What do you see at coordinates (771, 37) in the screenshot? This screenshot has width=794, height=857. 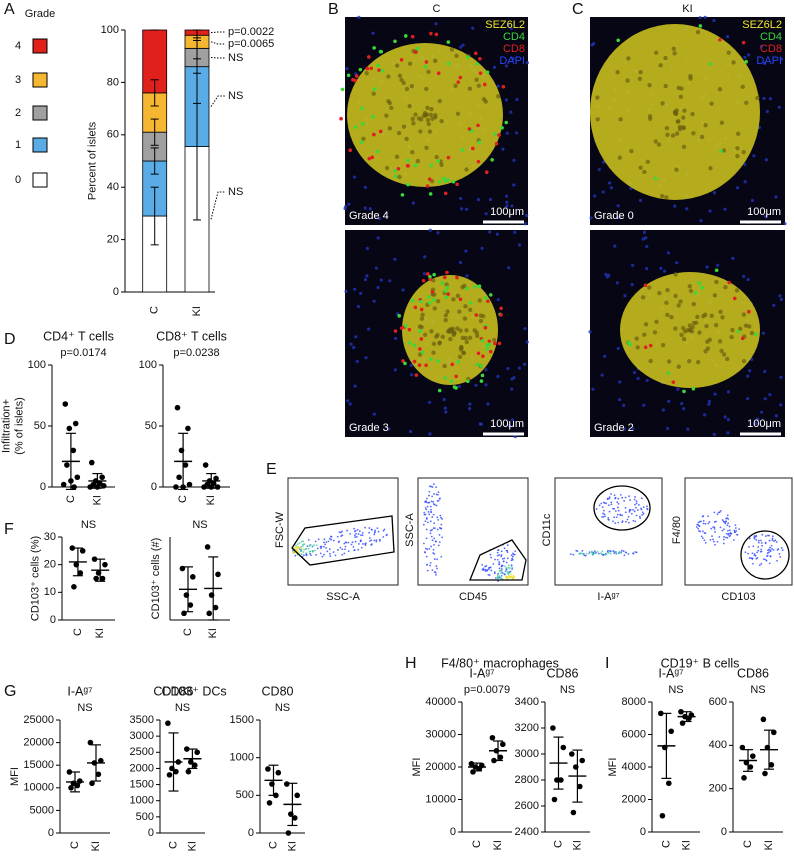 I see `channel-label: CD4` at bounding box center [771, 37].